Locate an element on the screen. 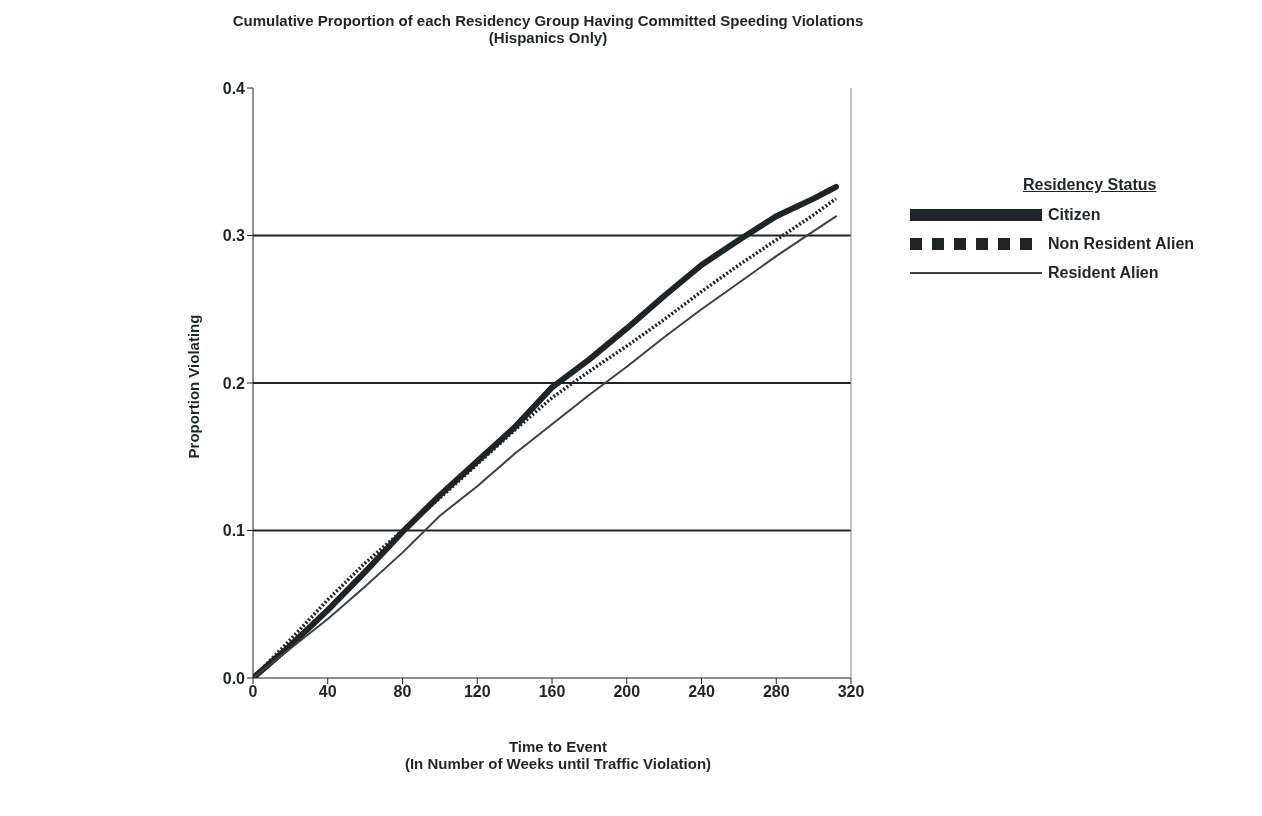 Image resolution: width=1262 pixels, height=816 pixels. text: Non Resident Alien is located at coordinates (1121, 243).